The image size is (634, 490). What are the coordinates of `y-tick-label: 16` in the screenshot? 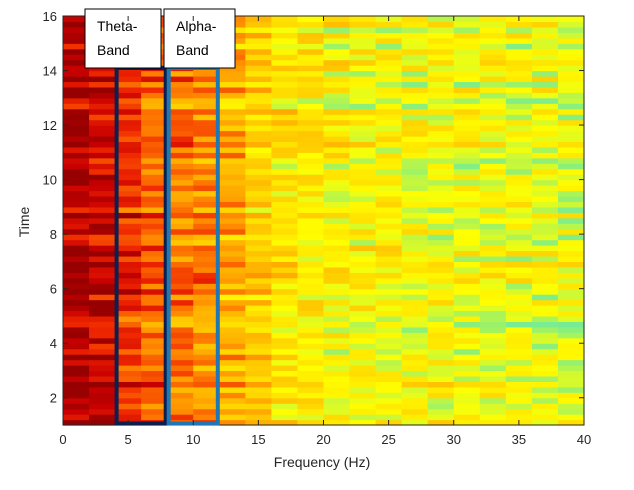 It's located at (50, 16).